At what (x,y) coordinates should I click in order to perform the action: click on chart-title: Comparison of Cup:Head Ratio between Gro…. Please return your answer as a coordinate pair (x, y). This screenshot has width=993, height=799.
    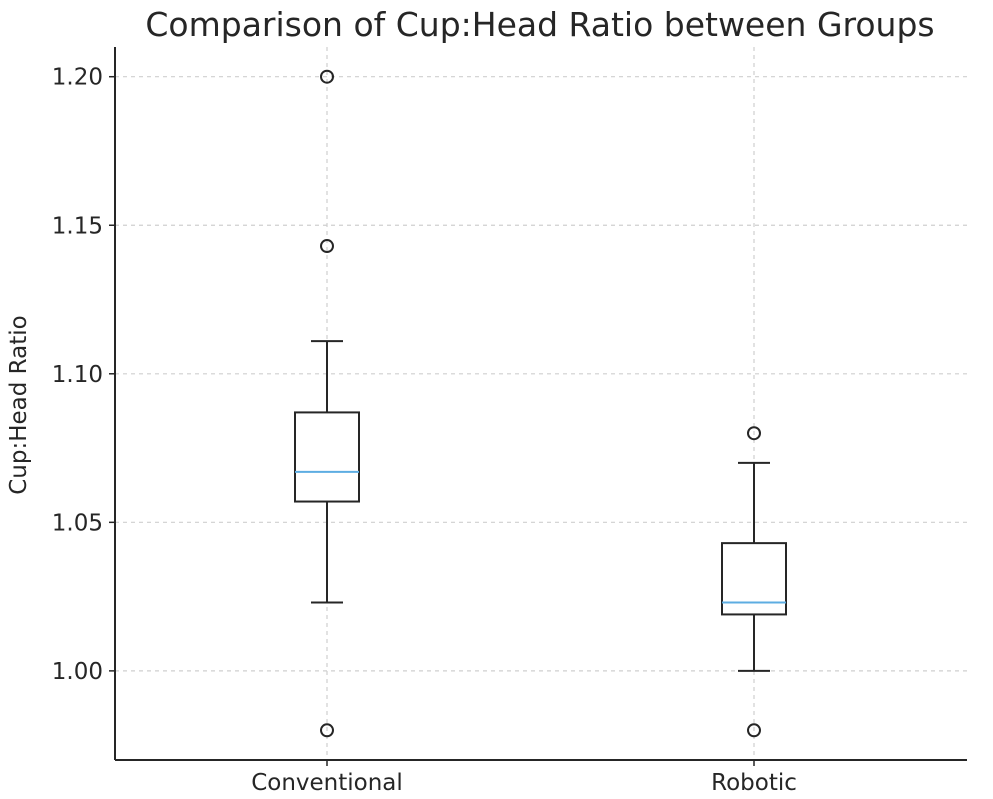
    Looking at the image, I should click on (539, 24).